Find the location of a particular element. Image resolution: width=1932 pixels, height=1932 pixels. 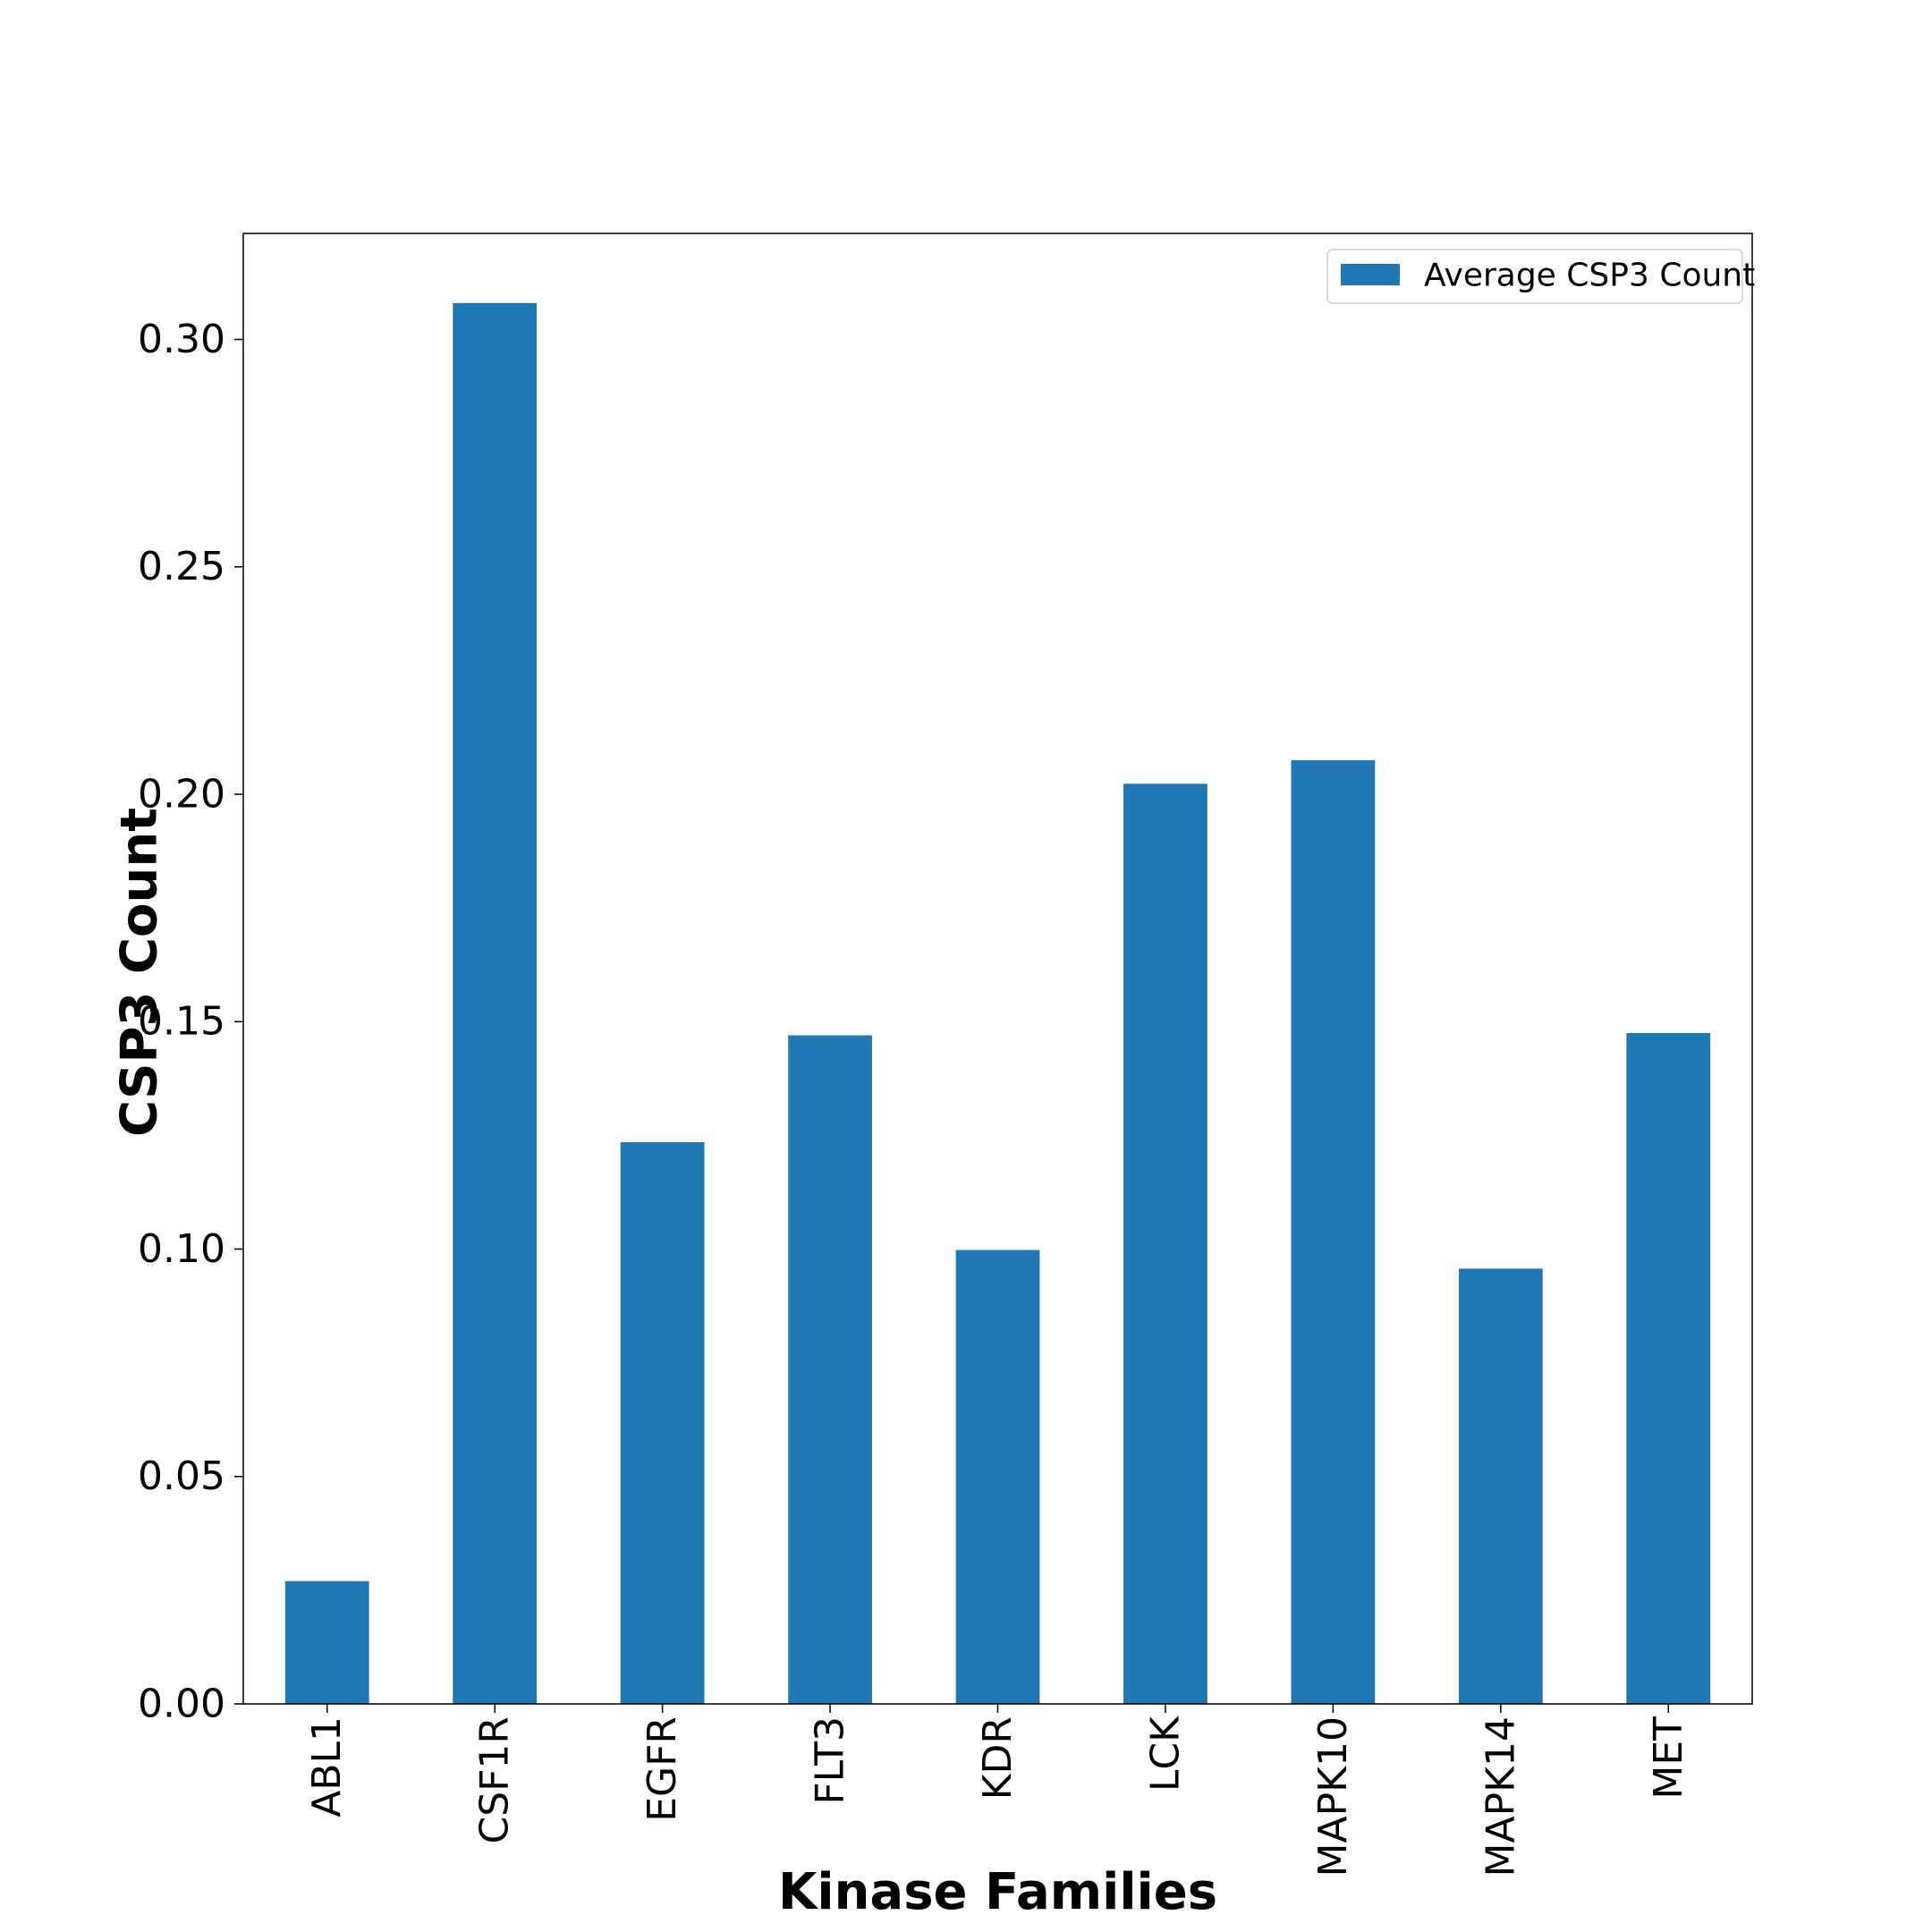

x-tick-label: MET is located at coordinates (1668, 1758).